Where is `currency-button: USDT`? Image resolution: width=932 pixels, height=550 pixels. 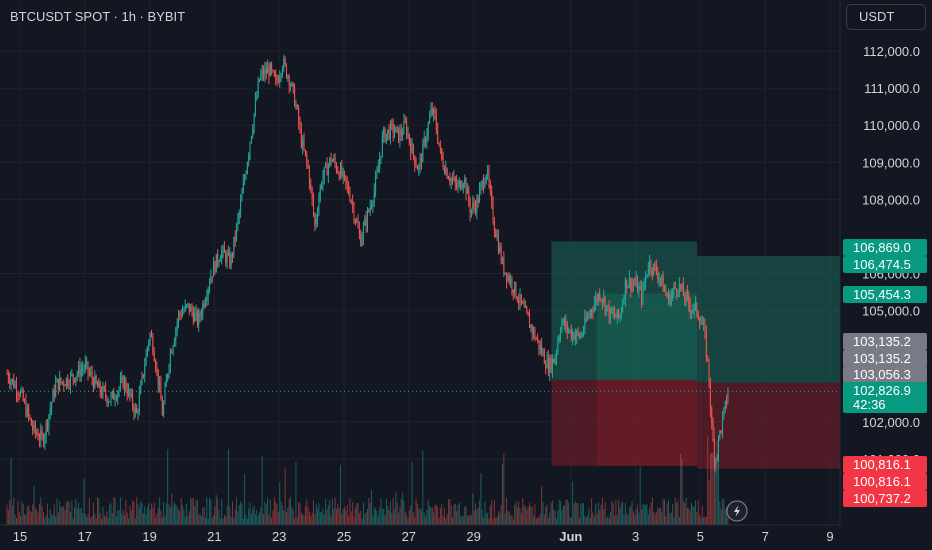
currency-button: USDT is located at coordinates (886, 17).